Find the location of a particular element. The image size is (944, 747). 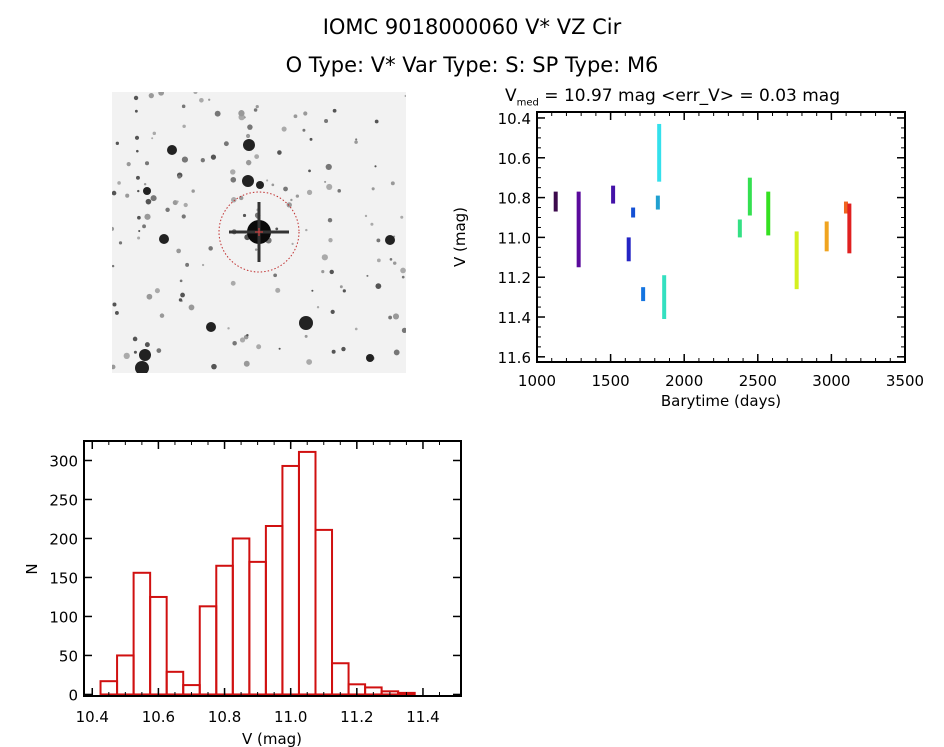

y-tick-label: 10.8 is located at coordinates (514, 199).